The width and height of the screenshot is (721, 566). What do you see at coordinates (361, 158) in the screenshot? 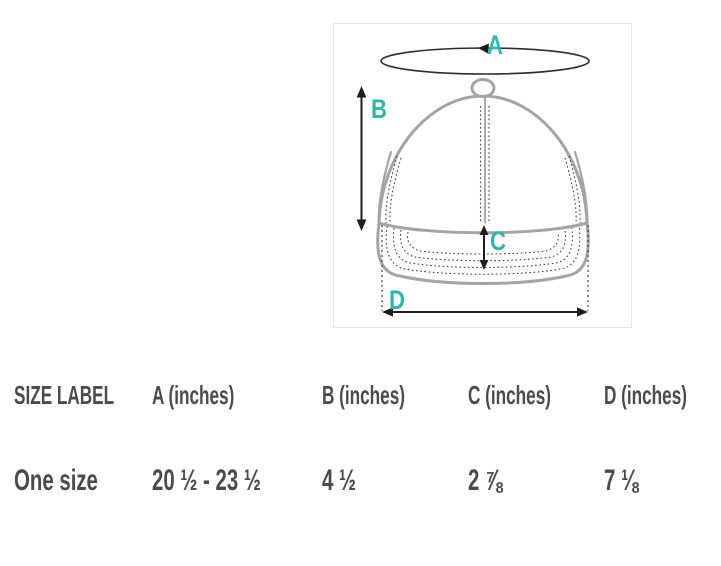
I see `measure-arrow-b-icon` at bounding box center [361, 158].